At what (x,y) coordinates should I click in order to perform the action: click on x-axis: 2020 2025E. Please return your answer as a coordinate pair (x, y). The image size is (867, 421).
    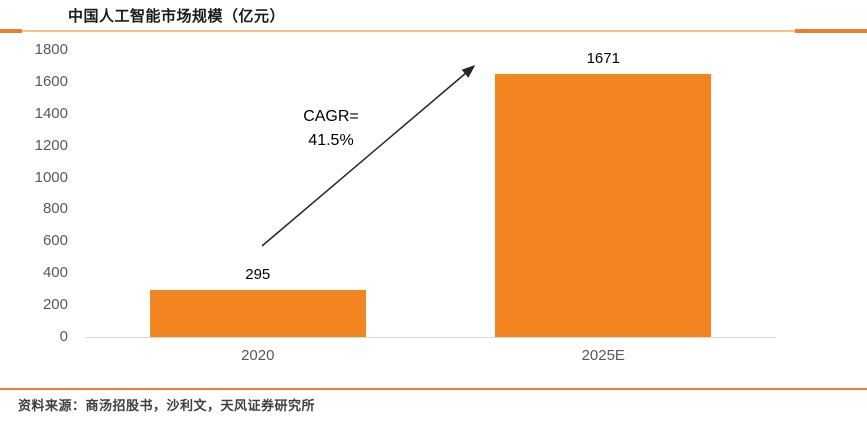
    Looking at the image, I should click on (430, 355).